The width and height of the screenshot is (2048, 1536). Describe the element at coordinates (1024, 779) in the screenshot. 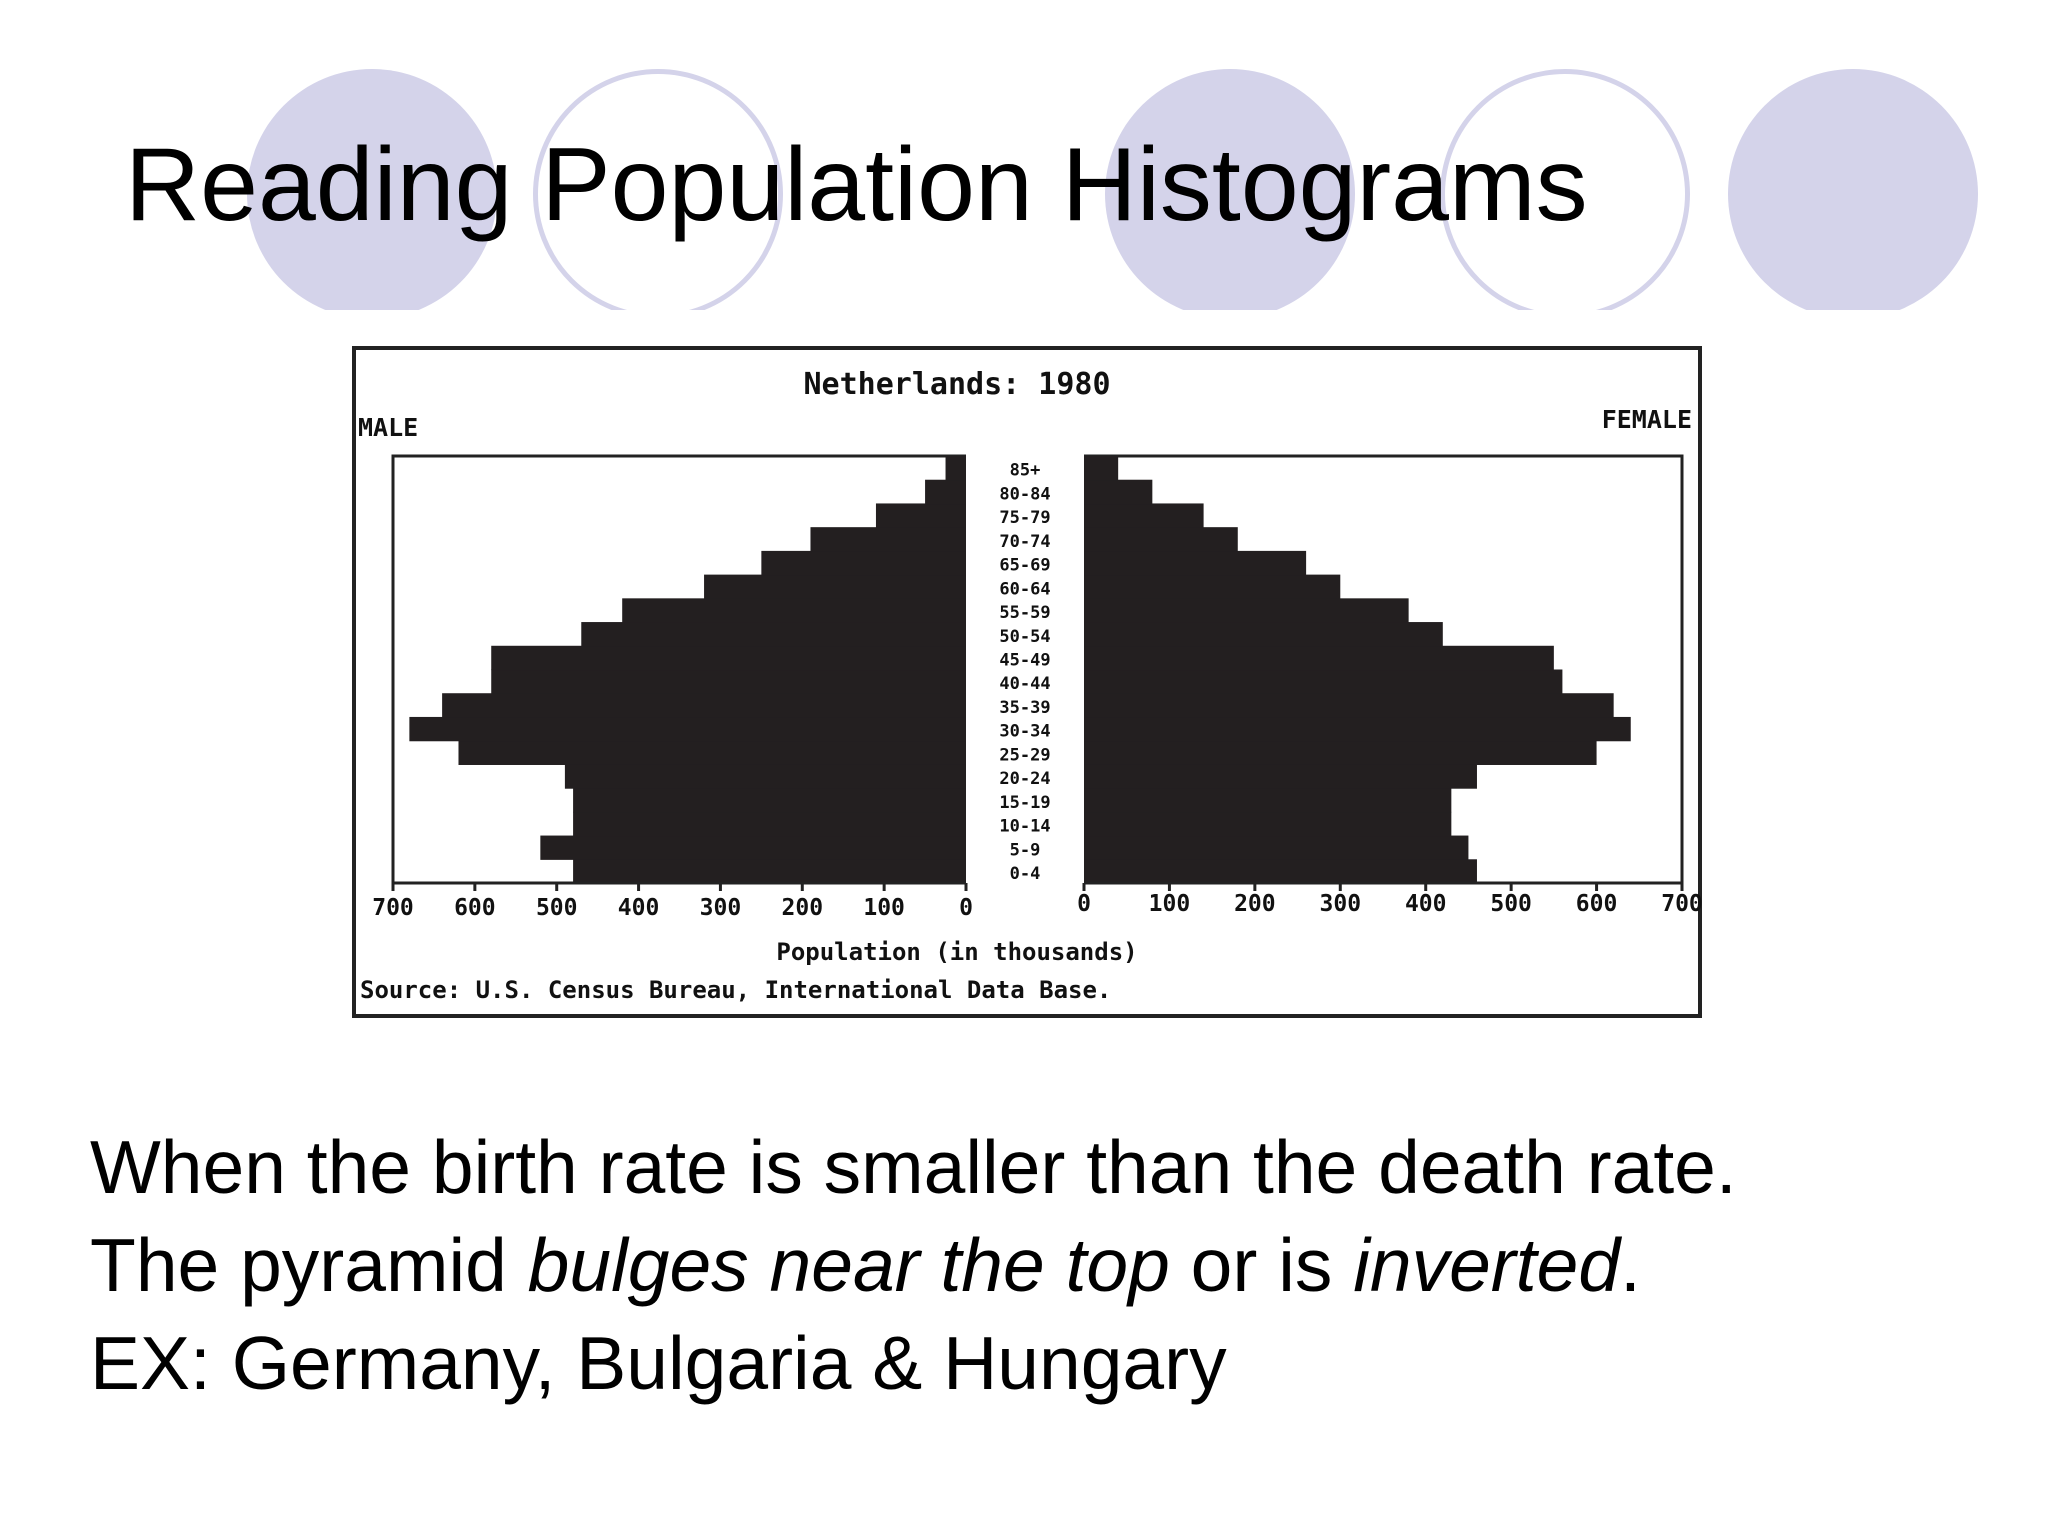

I see `age-label-20-24: 20-24` at that location.